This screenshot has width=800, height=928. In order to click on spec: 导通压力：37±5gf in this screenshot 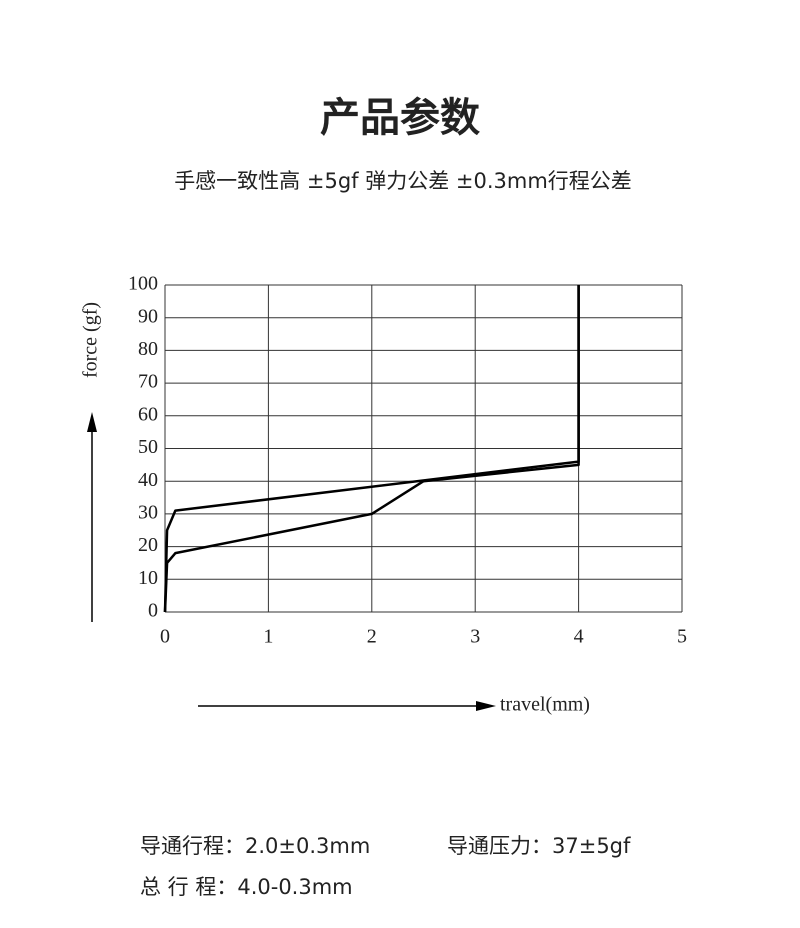, I will do `click(539, 846)`.